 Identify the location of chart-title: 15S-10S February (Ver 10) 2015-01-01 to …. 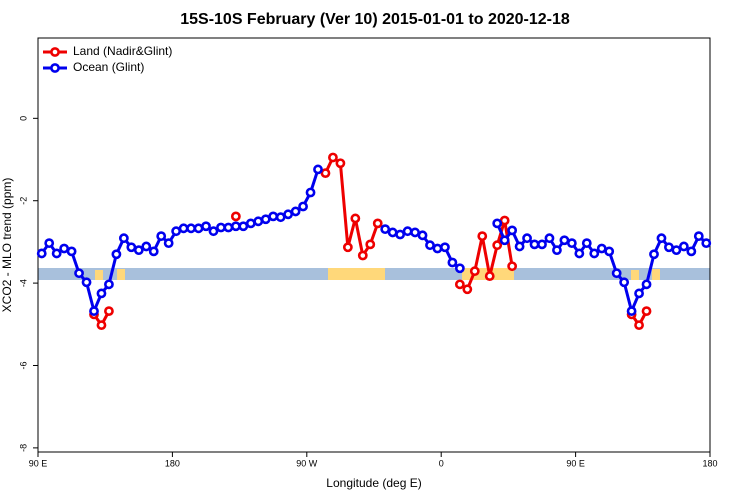
(375, 19).